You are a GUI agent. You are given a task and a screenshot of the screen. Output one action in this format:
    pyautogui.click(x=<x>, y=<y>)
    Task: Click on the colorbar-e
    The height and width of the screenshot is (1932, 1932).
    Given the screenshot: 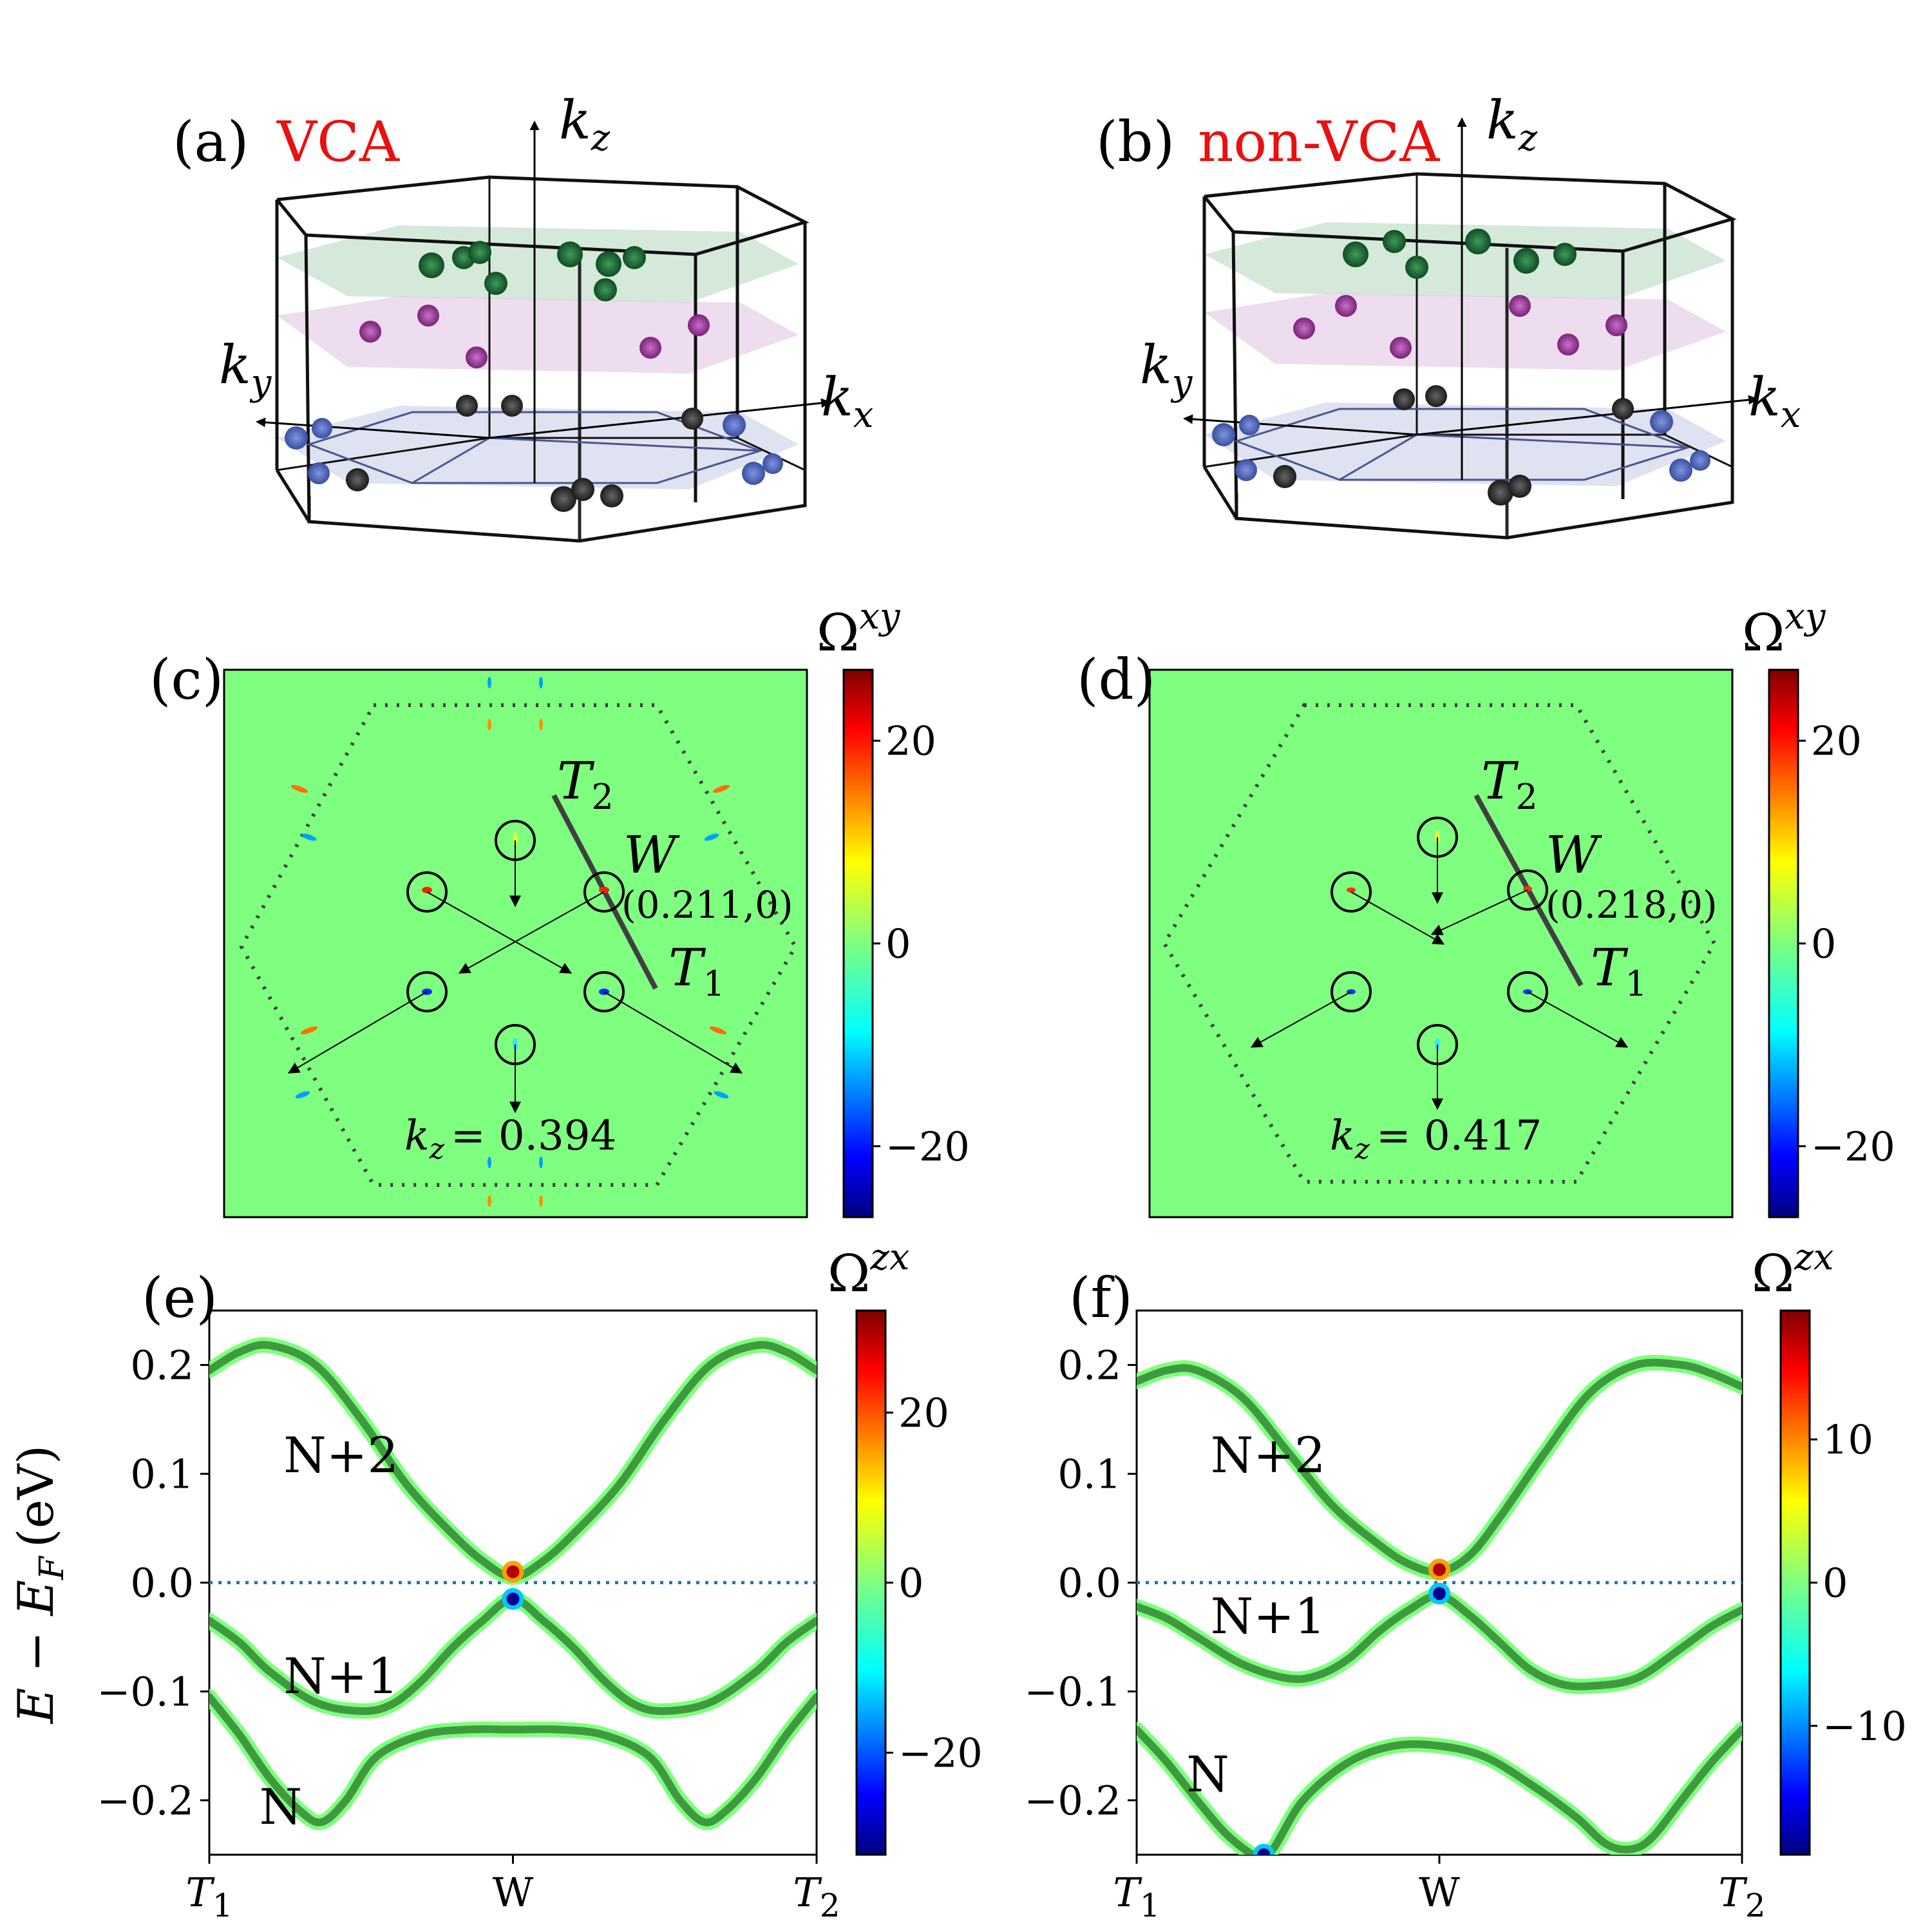 What is the action you would take?
    pyautogui.click(x=871, y=1582)
    